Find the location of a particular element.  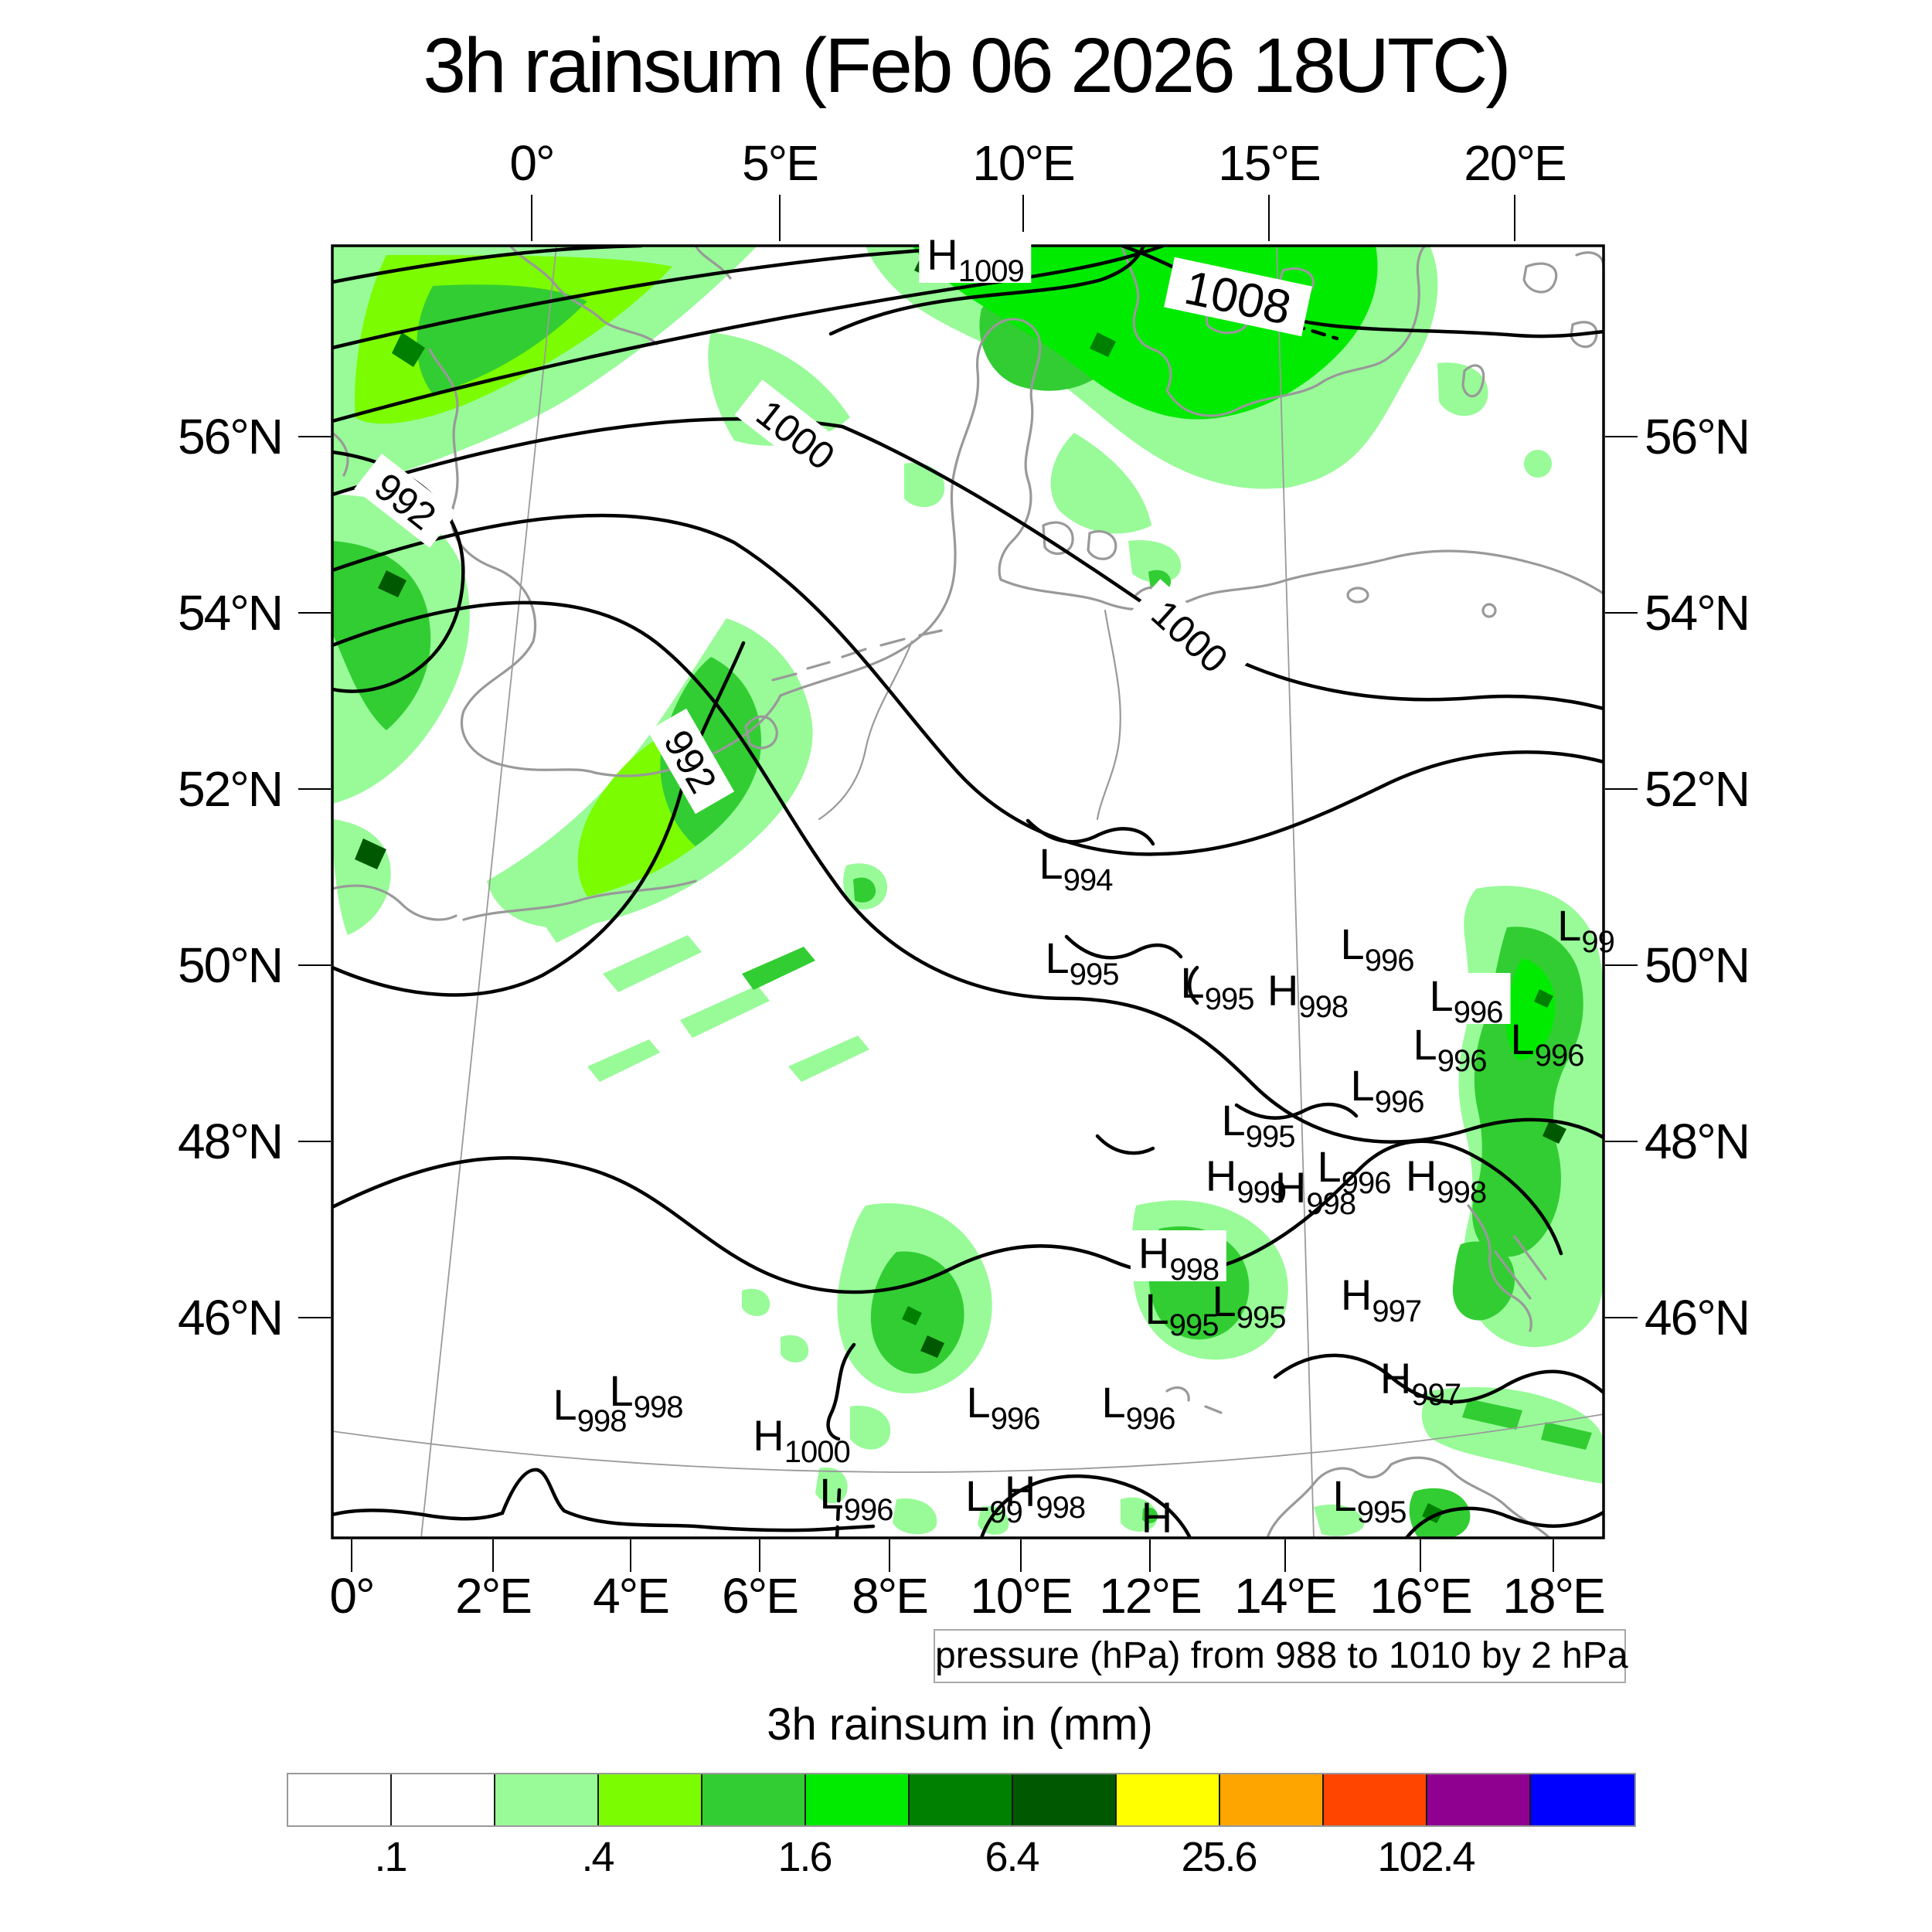

colorbar is located at coordinates (962, 1800).